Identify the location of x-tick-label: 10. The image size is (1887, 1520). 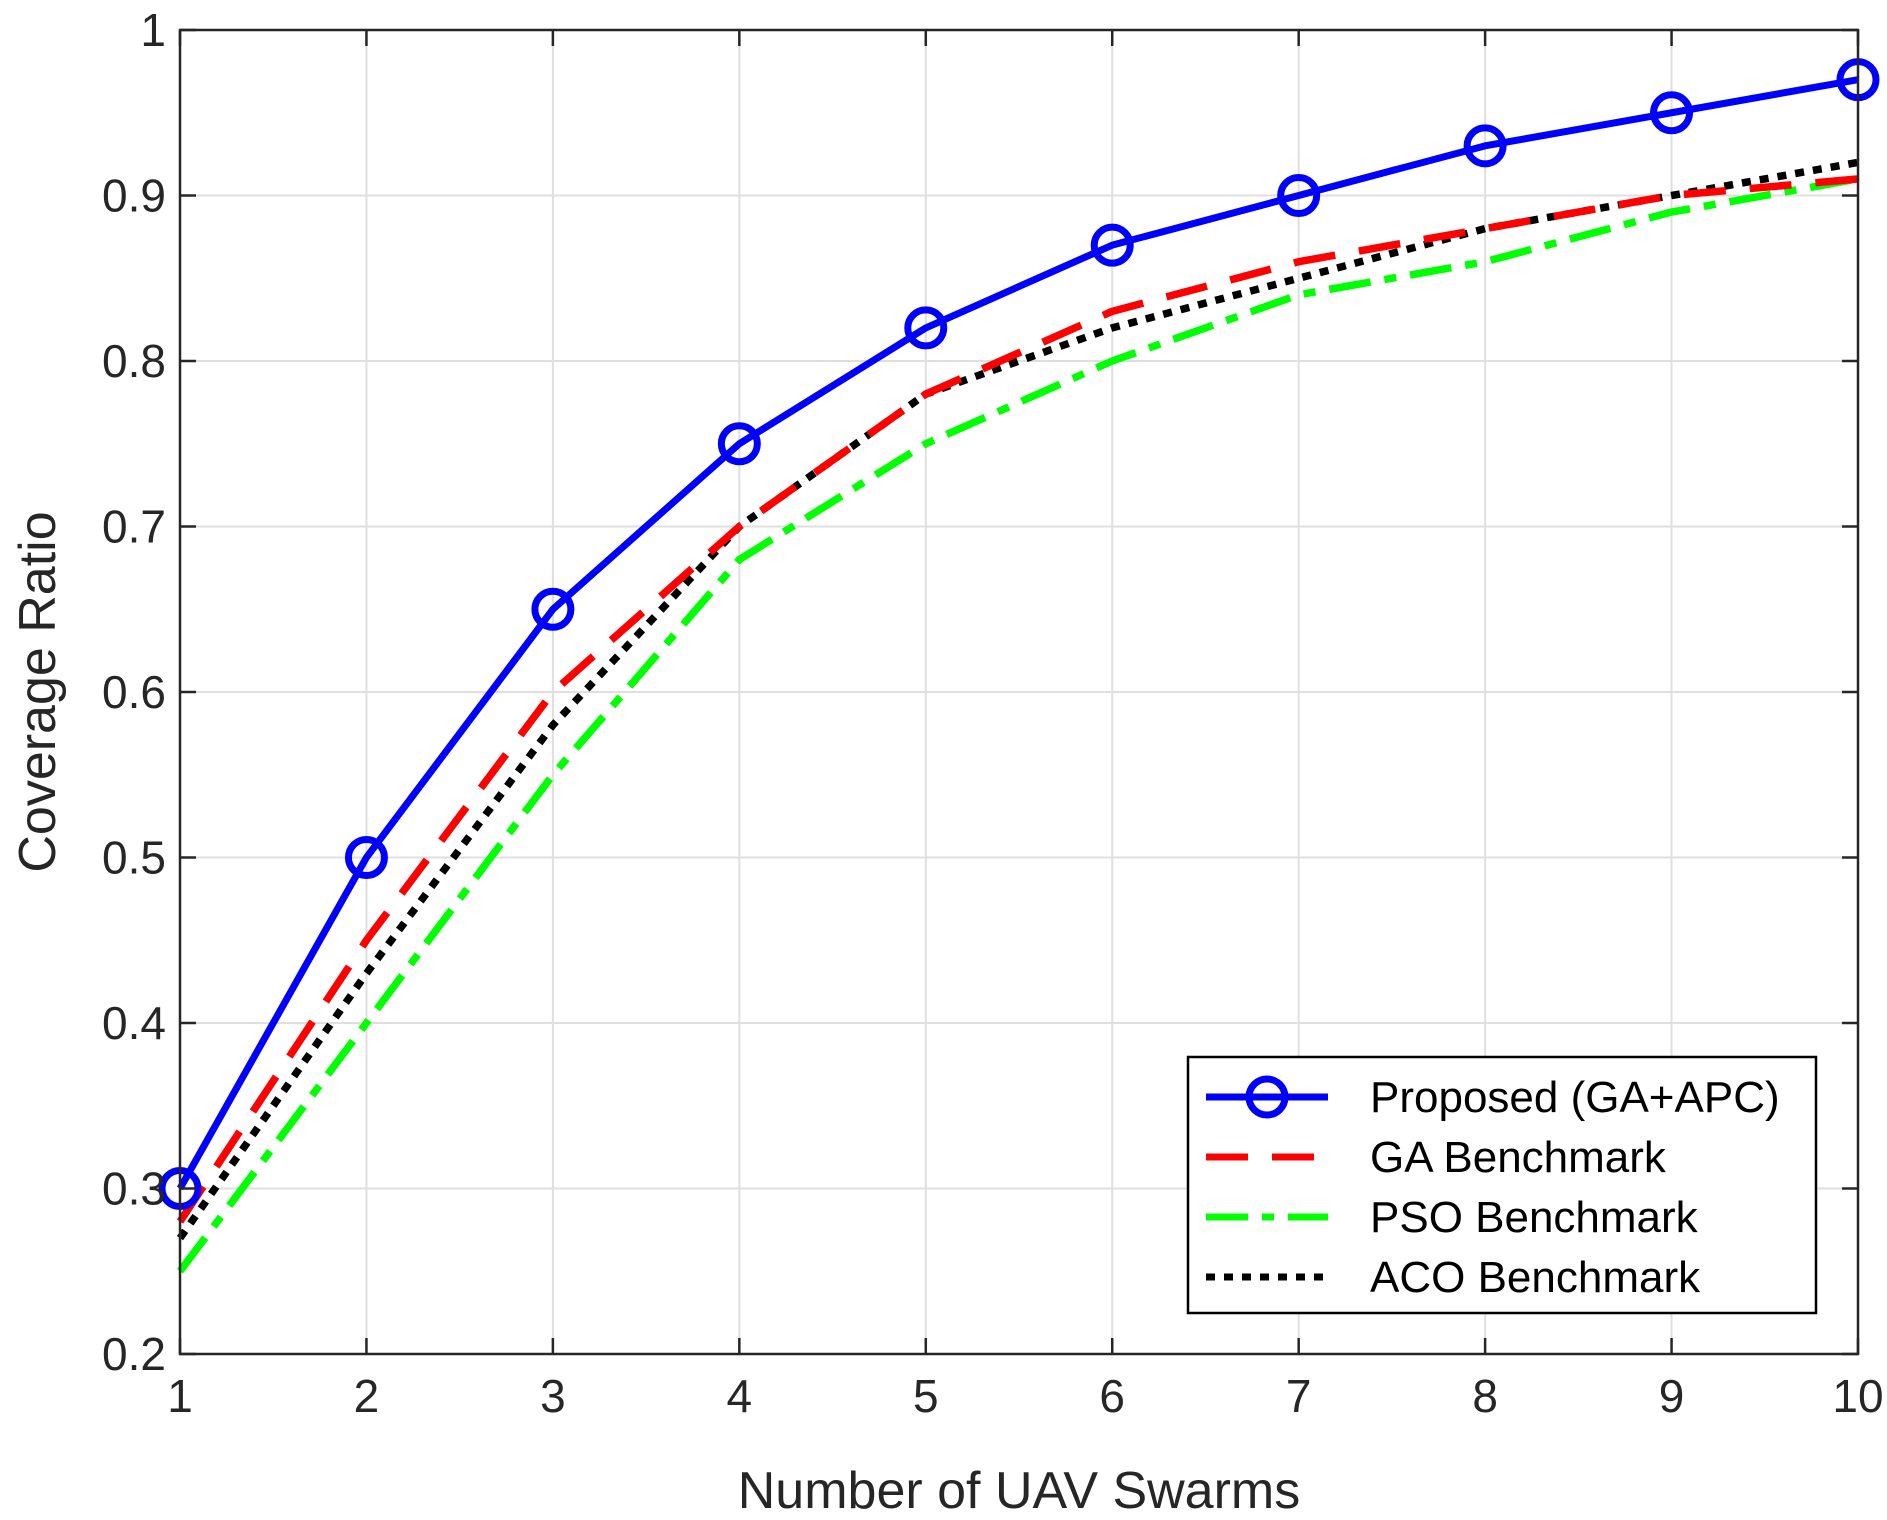
(1857, 1396).